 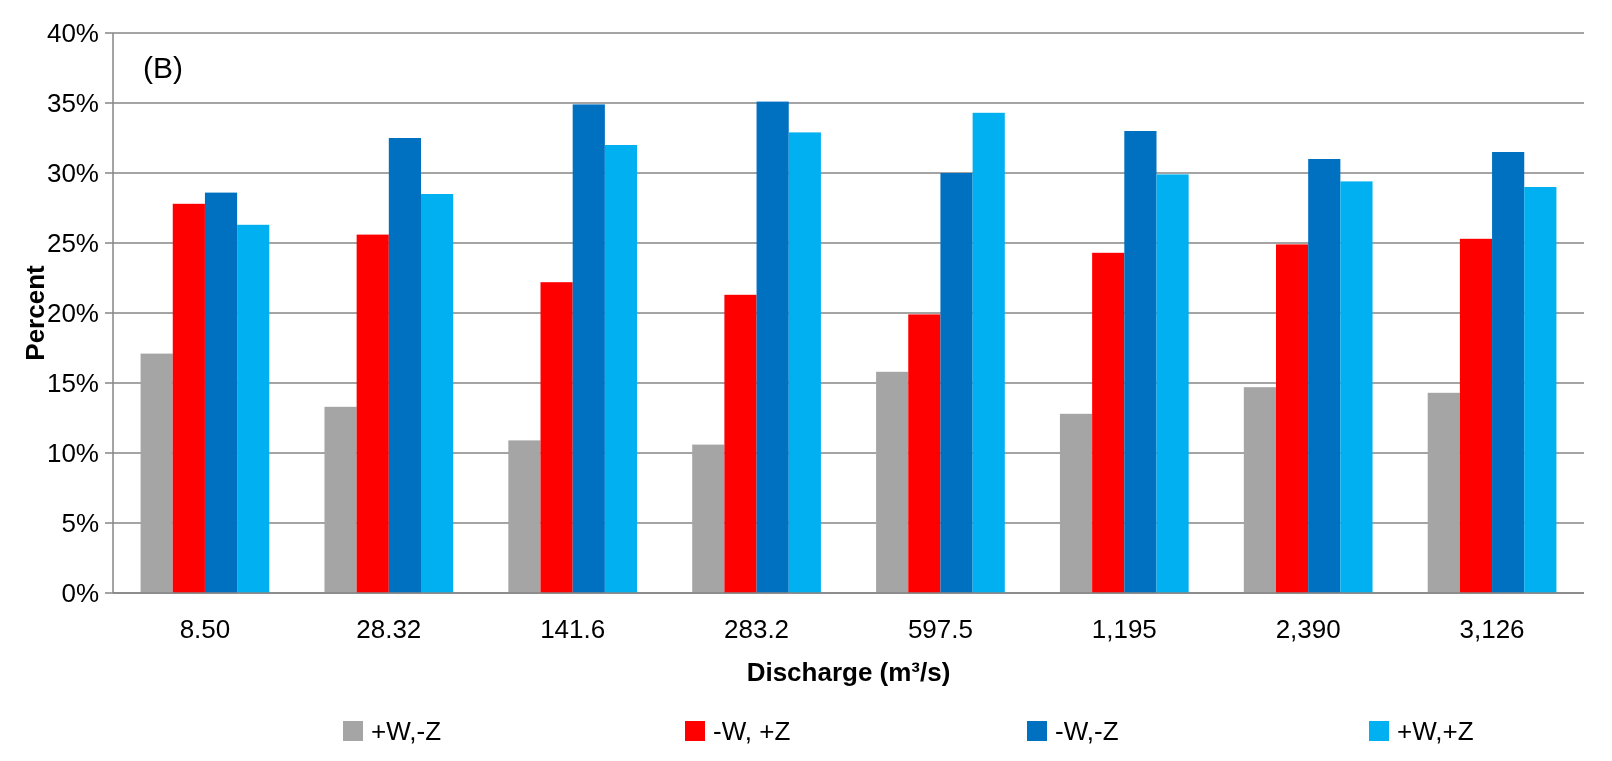 What do you see at coordinates (1308, 629) in the screenshot?
I see `x-tick-label: 2,390` at bounding box center [1308, 629].